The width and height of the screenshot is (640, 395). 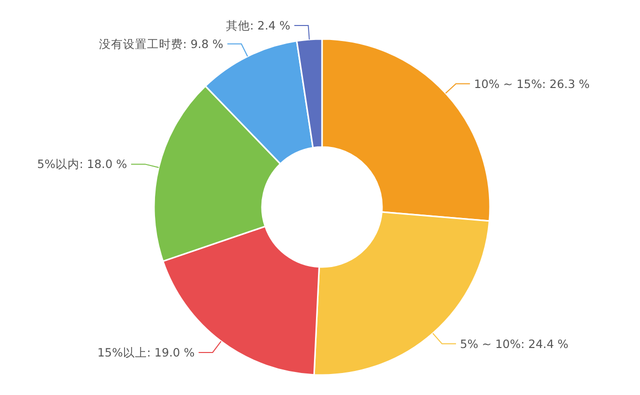 I want to click on slice-label: 15%以上: 19.0 %, so click(x=146, y=352).